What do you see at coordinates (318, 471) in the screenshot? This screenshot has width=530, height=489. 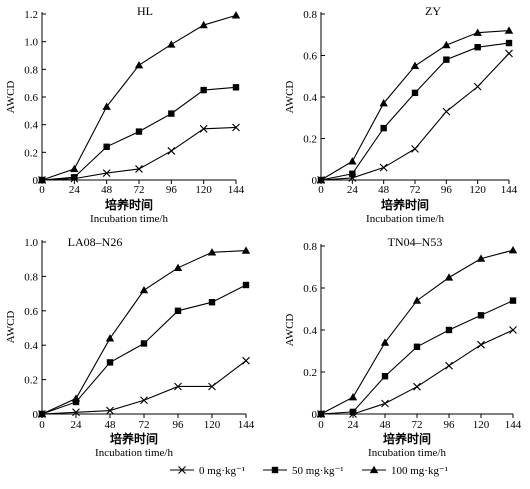 I see `legend-label: 50 mg·kg⁻¹` at bounding box center [318, 471].